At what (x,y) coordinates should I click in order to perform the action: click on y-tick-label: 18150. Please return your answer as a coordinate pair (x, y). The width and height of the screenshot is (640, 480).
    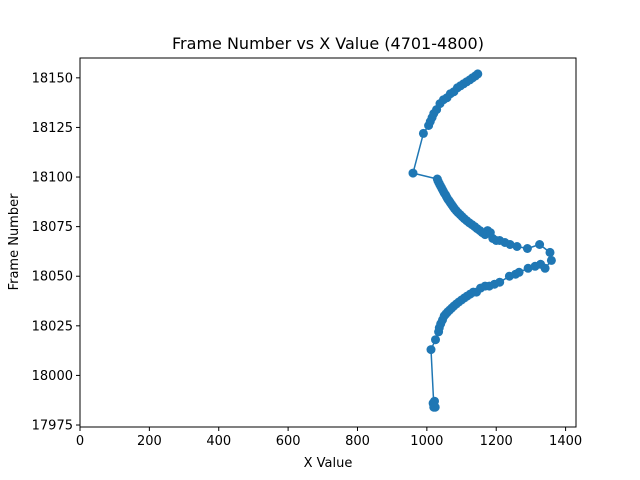
    Looking at the image, I should click on (52, 78).